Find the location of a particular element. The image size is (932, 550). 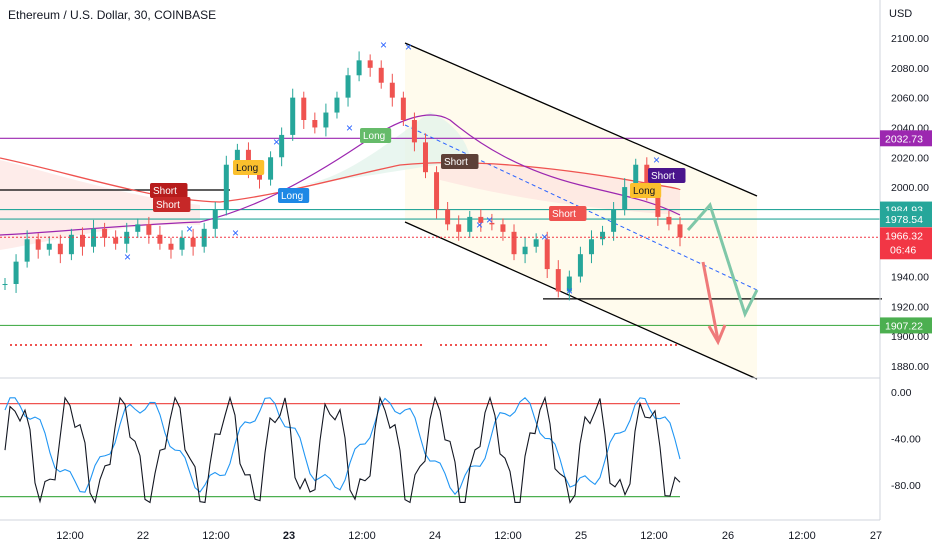

oscillator-pane is located at coordinates (340, 450).